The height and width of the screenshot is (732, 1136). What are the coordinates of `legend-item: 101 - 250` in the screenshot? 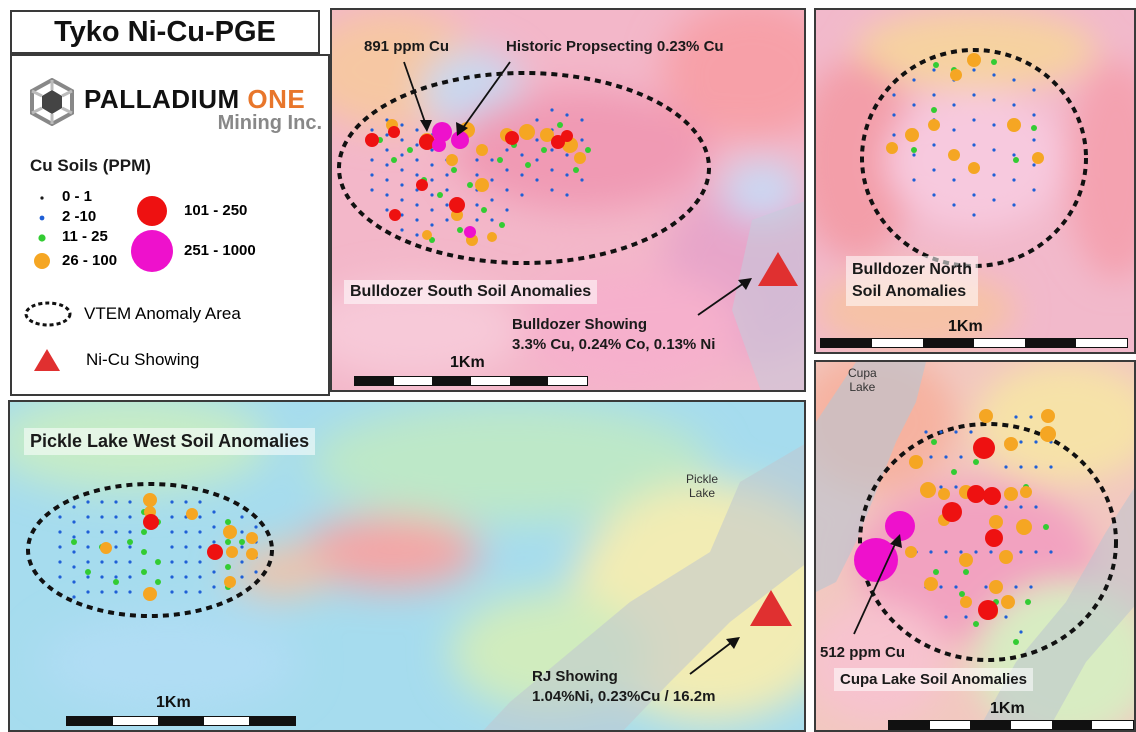 It's located at (190, 213).